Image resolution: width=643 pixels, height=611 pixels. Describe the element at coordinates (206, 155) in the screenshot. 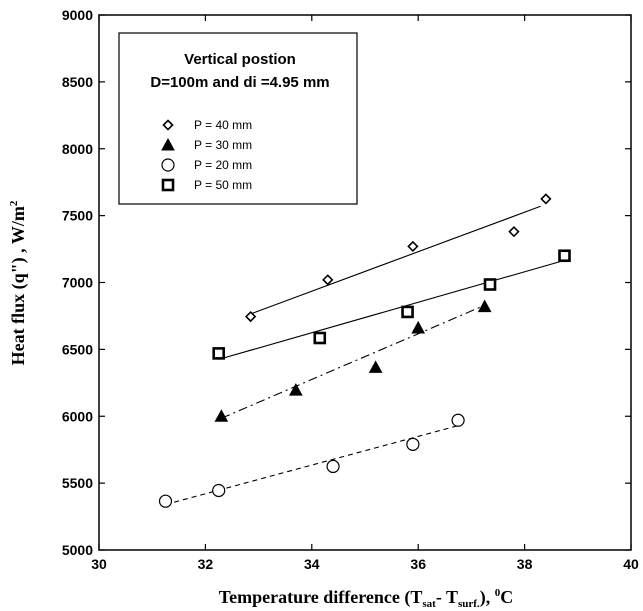

I see `legend-items: P = 40 mm P = 30 mm P = 20 mm P = 50 mm` at that location.